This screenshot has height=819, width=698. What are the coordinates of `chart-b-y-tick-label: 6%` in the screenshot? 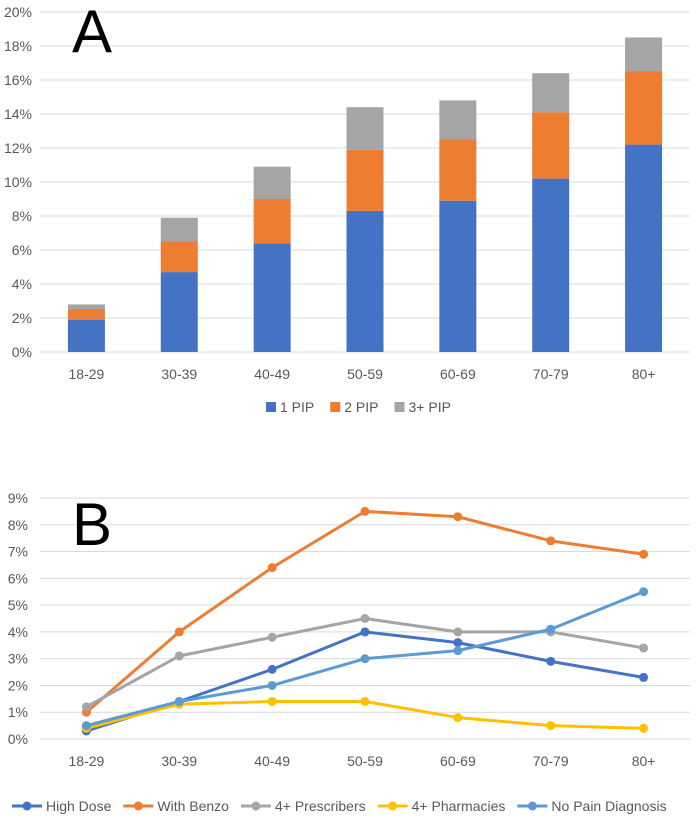 It's located at (18, 578).